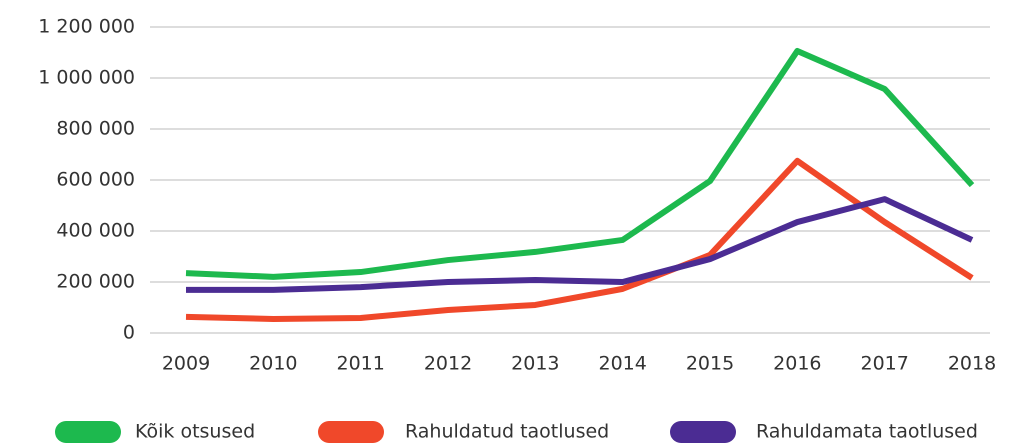 Image resolution: width=1017 pixels, height=443 pixels. Describe the element at coordinates (710, 364) in the screenshot. I see `x-tick-label: 2015` at that location.